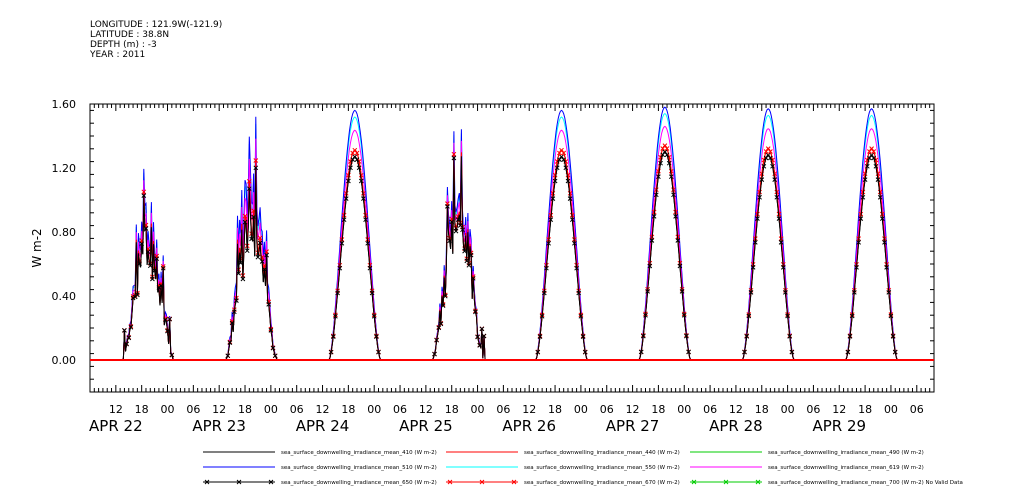 This screenshot has width=1009, height=504. I want to click on y-tick-label: 1.60, so click(64, 104).